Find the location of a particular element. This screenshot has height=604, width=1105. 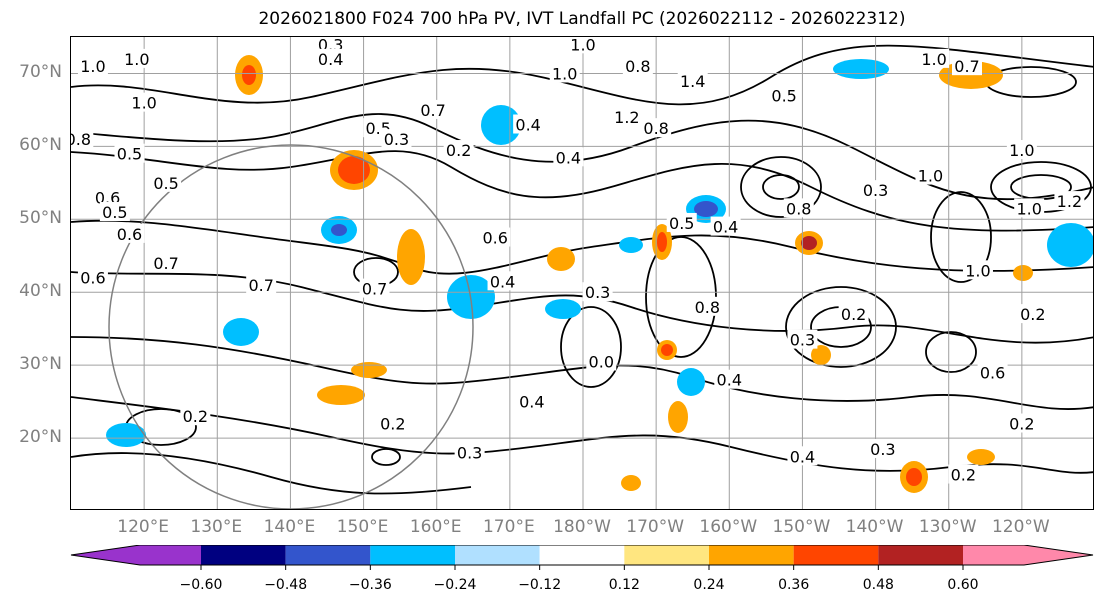

colorbar-extend-min is located at coordinates (136, 555).